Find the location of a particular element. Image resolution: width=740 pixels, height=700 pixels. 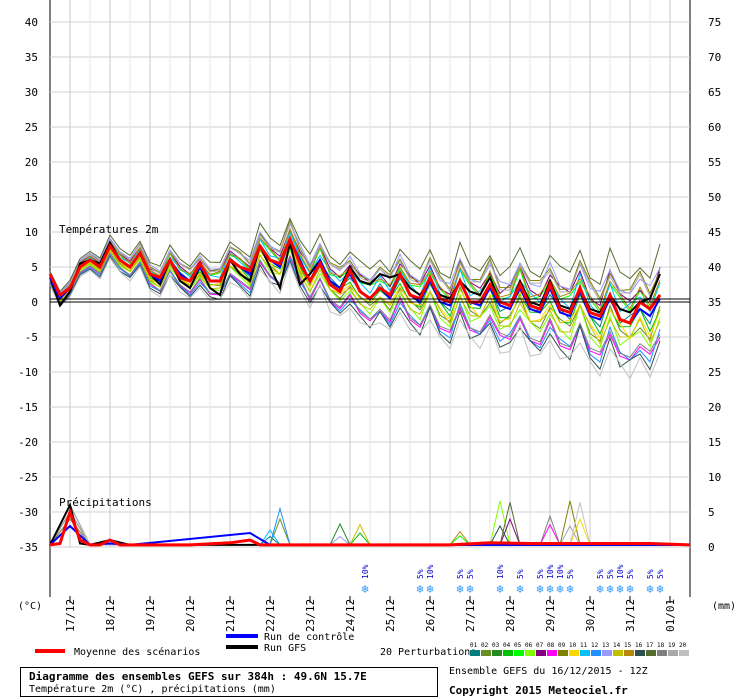

x-tick-label: 27/12 is located at coordinates (470, 615).